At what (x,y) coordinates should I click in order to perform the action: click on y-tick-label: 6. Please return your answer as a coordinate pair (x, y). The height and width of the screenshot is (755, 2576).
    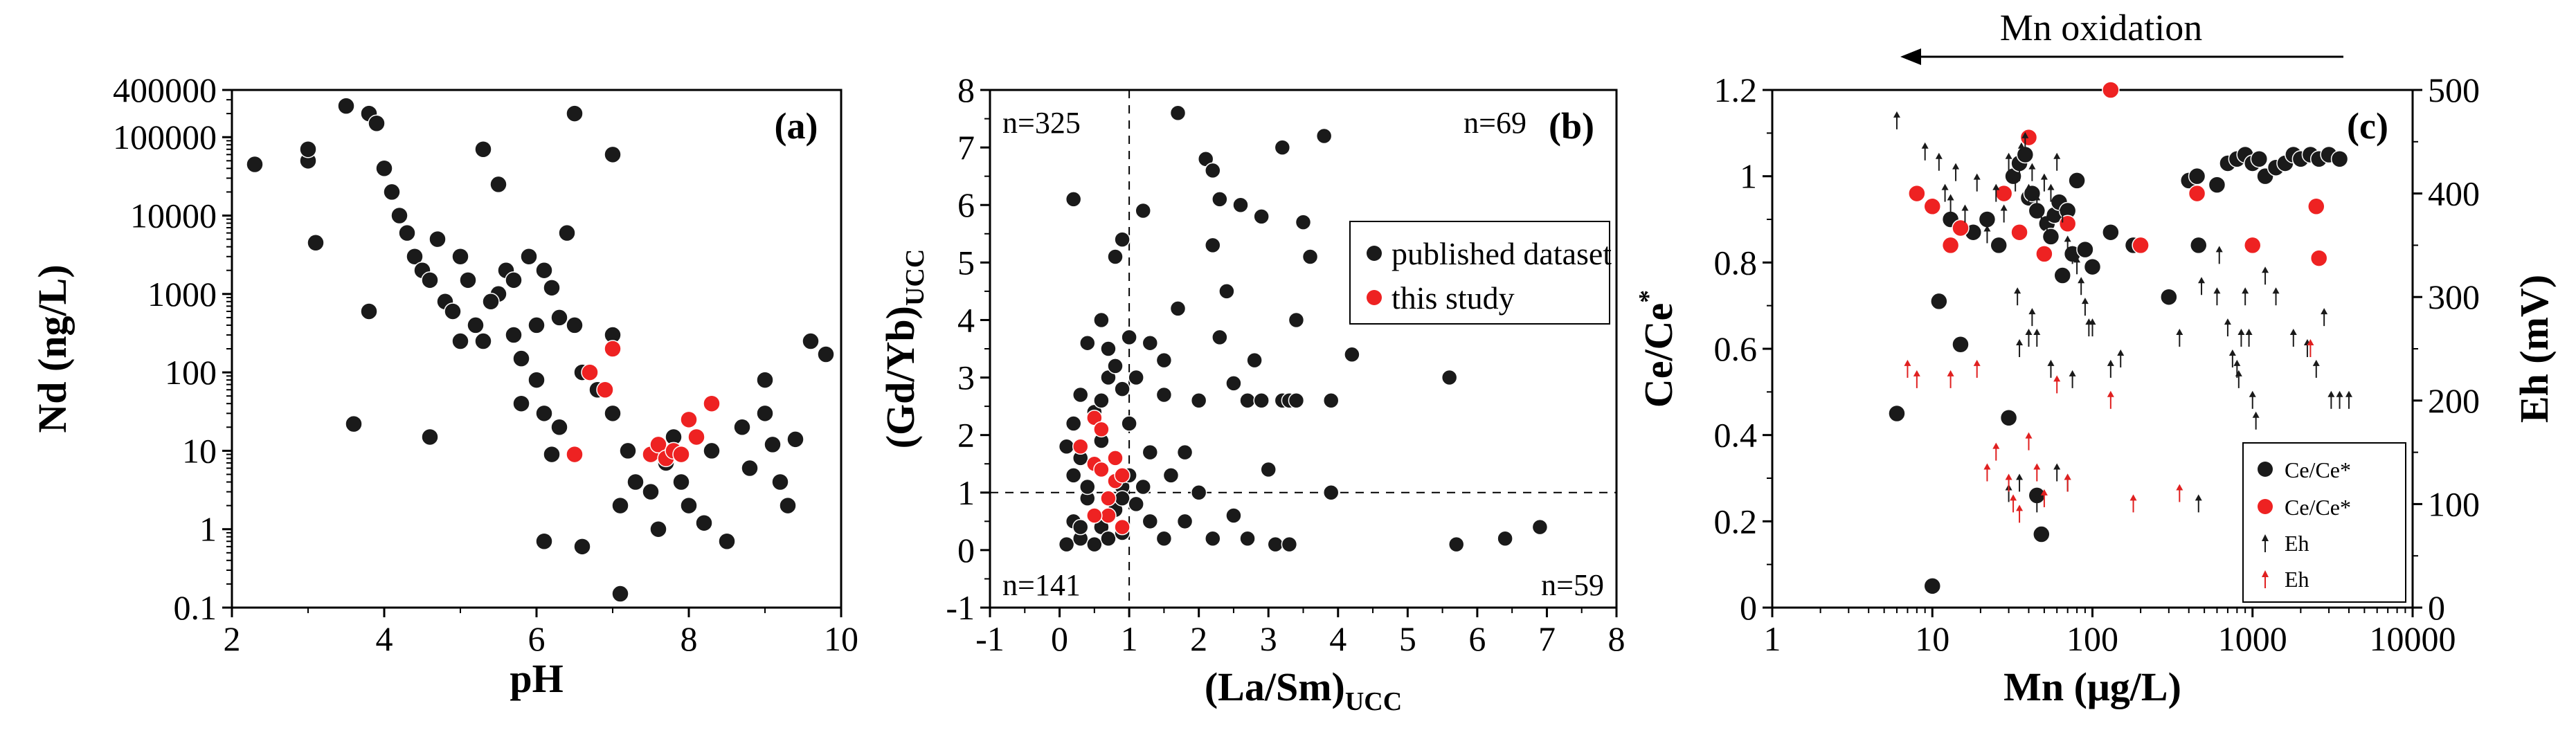
    Looking at the image, I should click on (966, 204).